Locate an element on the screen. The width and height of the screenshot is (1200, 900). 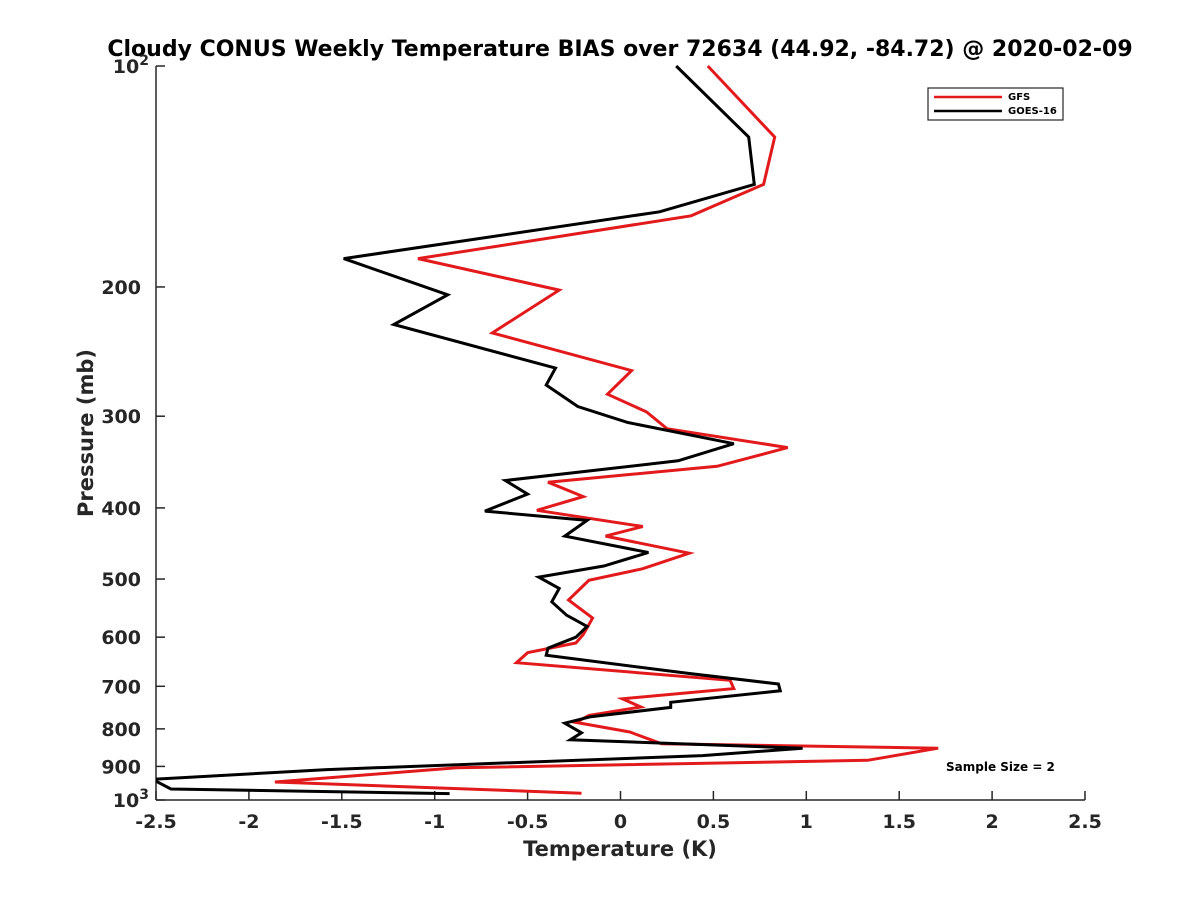
x-tick-label: 0.5 is located at coordinates (714, 822).